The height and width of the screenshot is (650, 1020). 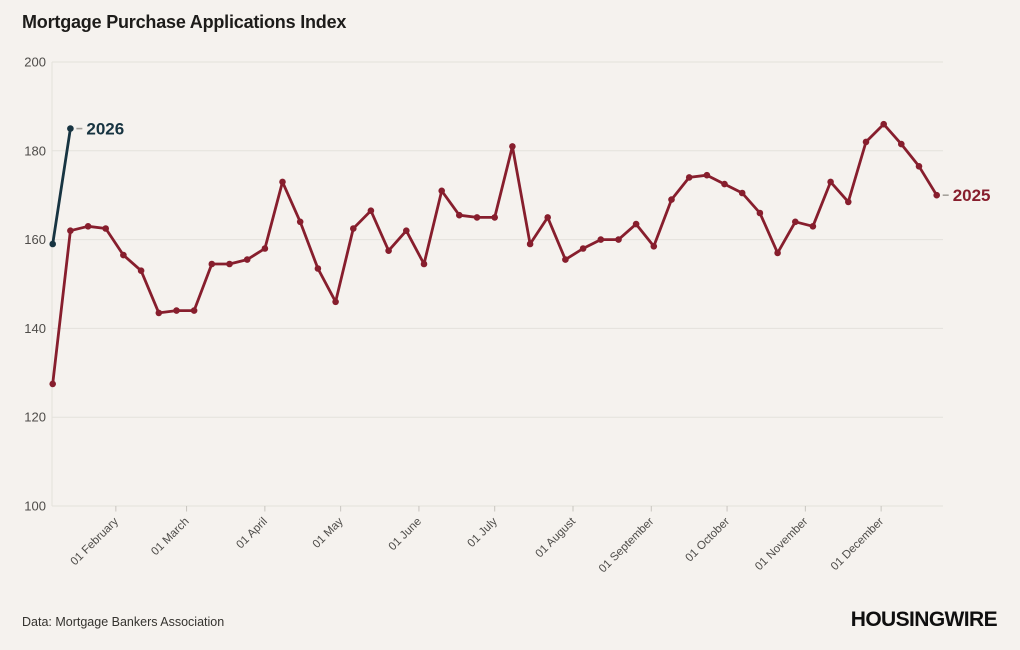 What do you see at coordinates (95, 541) in the screenshot?
I see `x-axis-label: 01 February` at bounding box center [95, 541].